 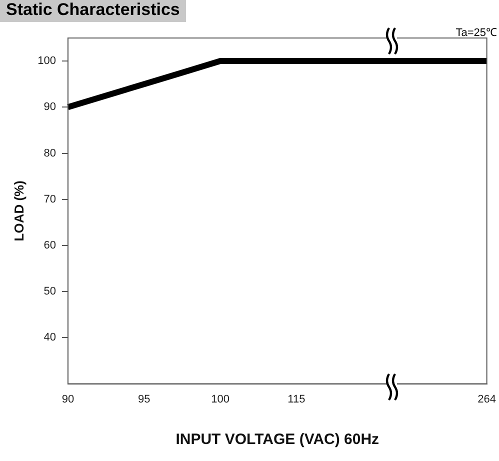 I want to click on x-tick-label: 100, so click(x=220, y=399).